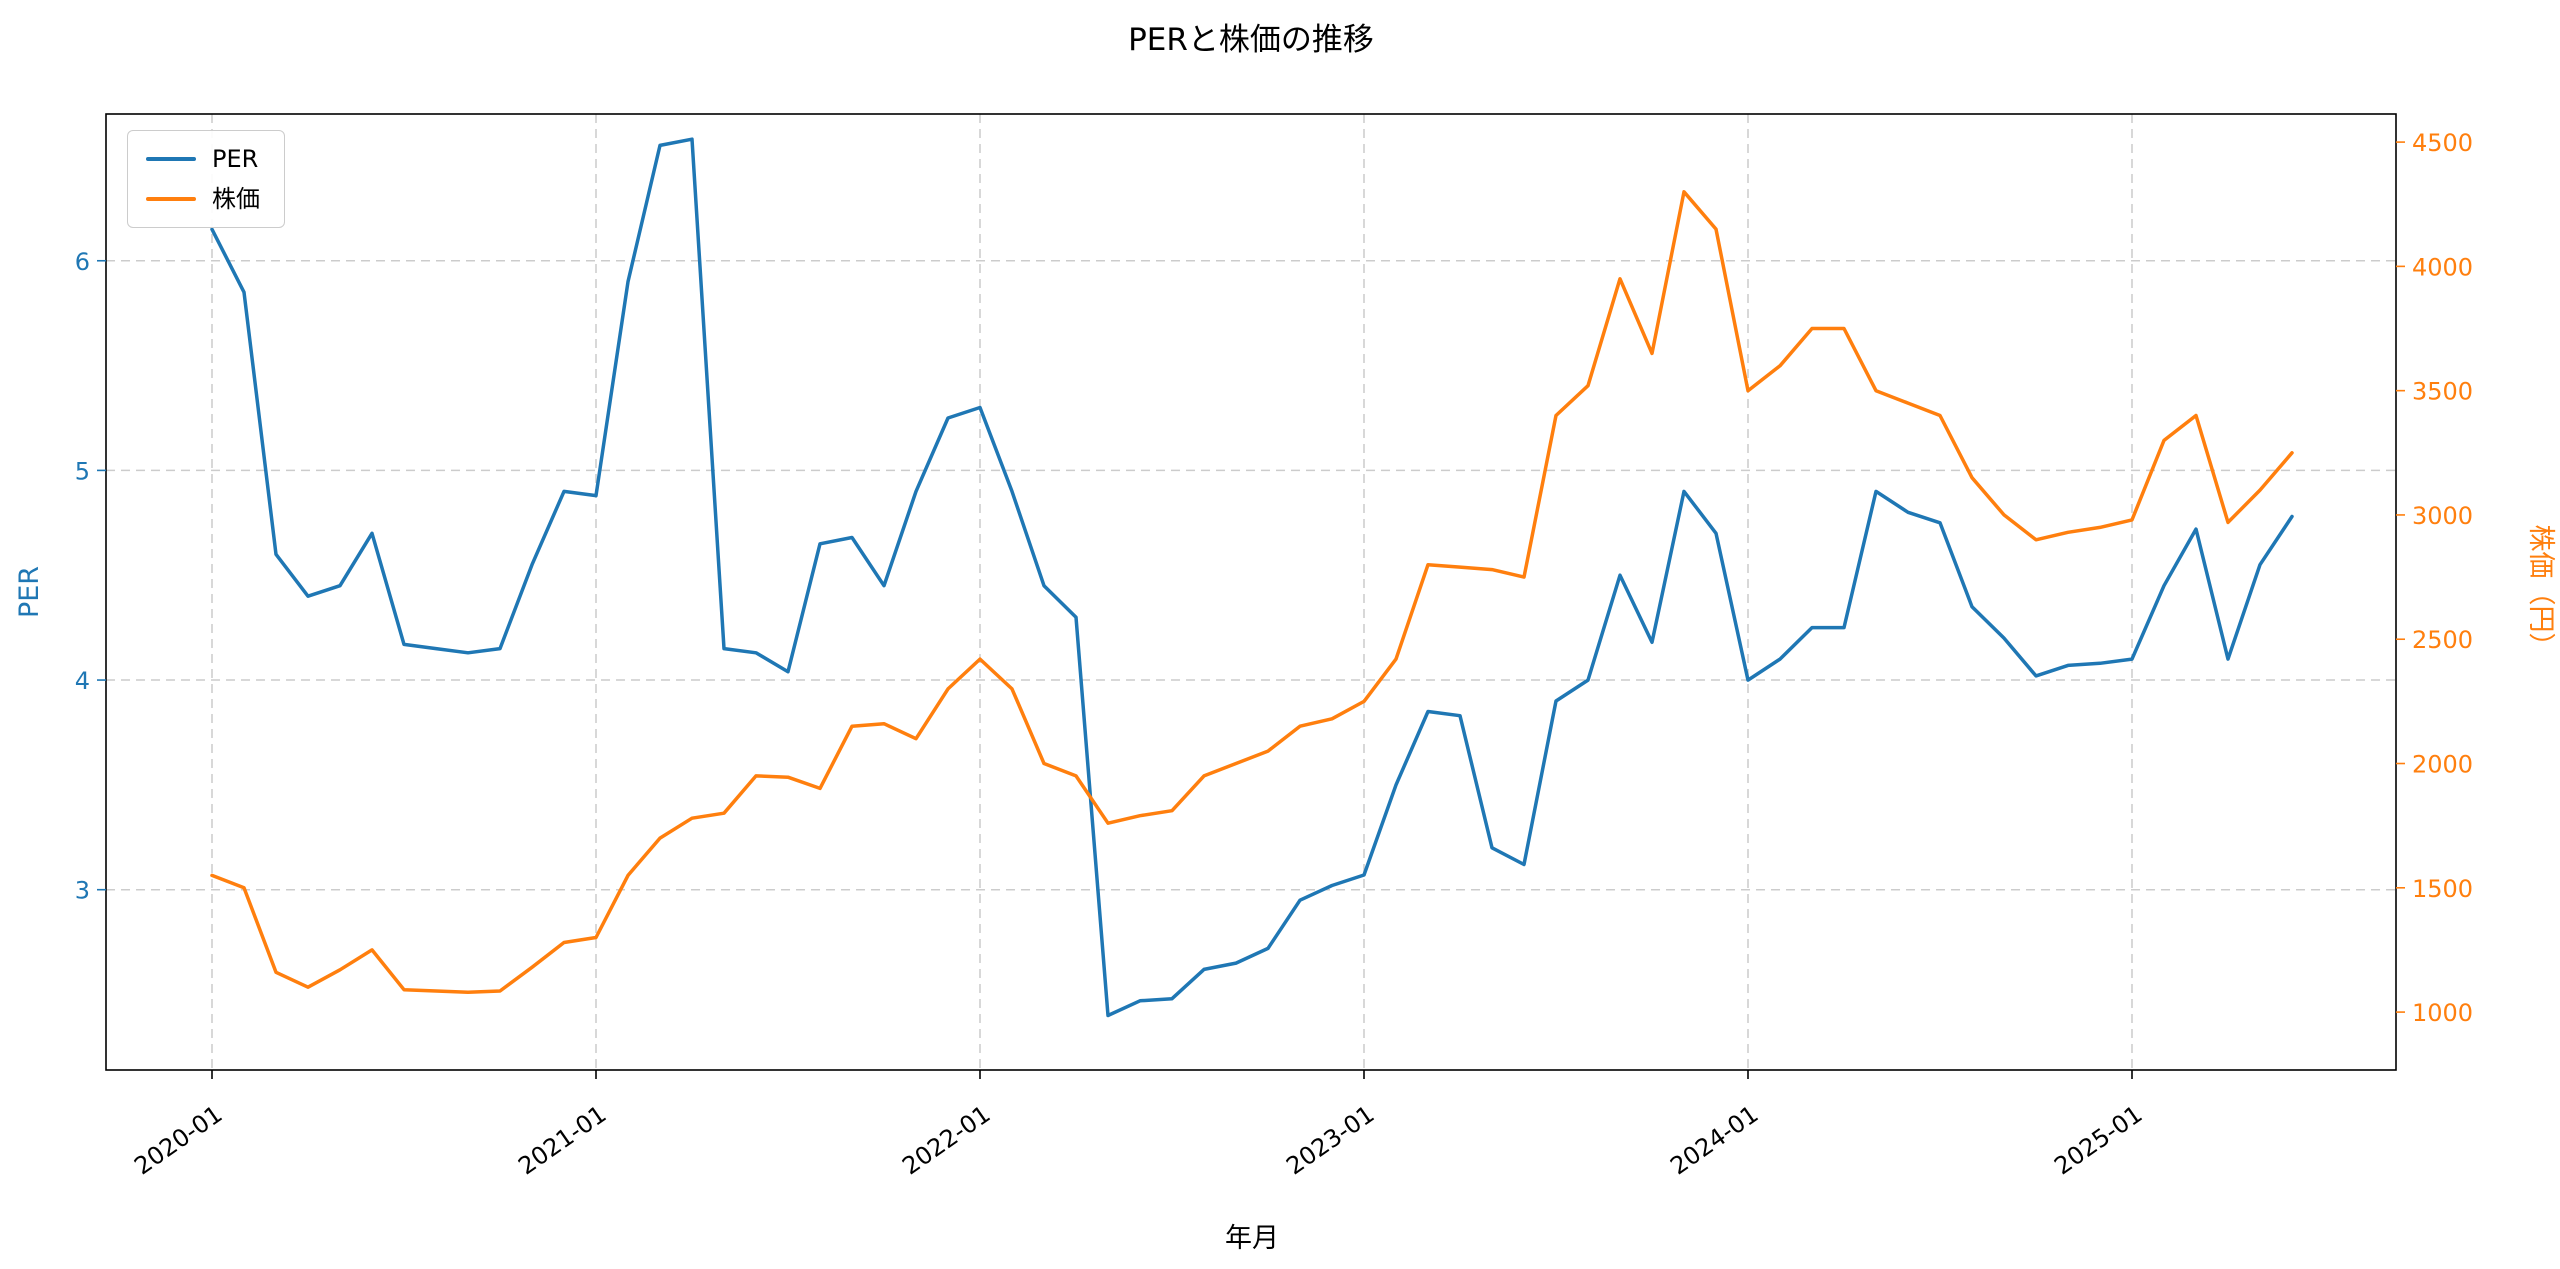  What do you see at coordinates (2098, 1140) in the screenshot?
I see `x-tick-label: 2025-01` at bounding box center [2098, 1140].